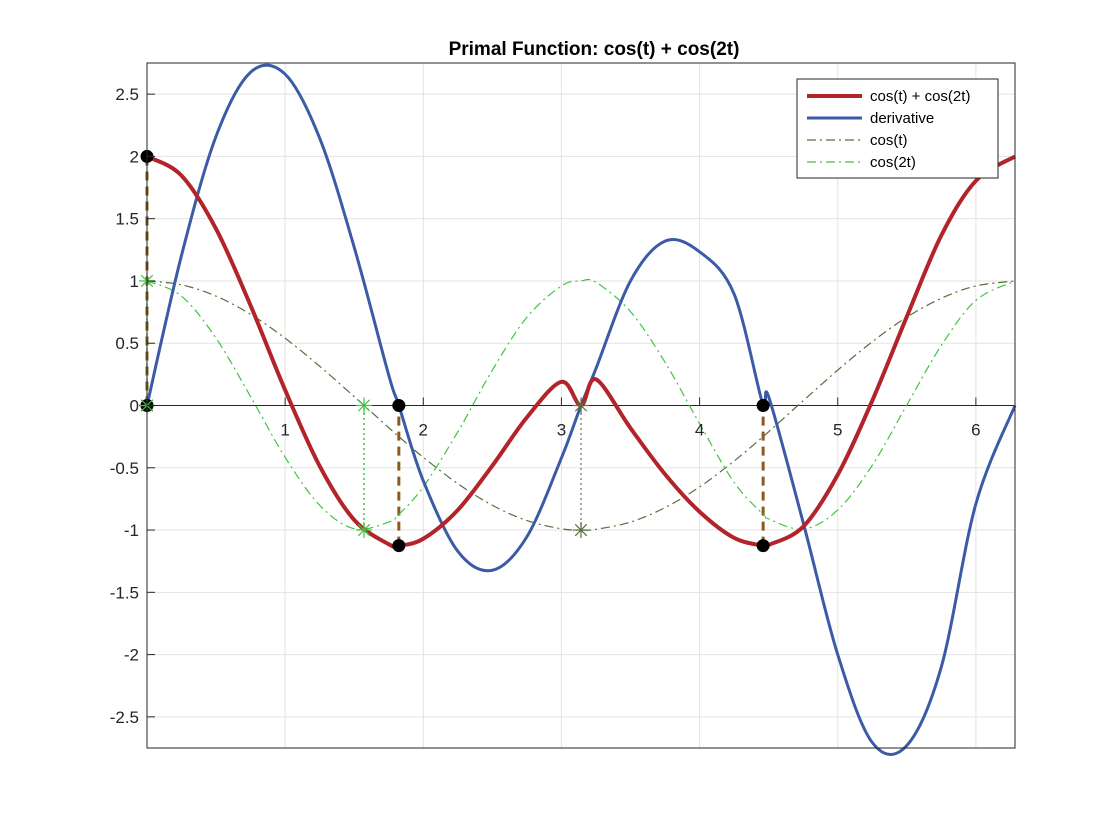 Image resolution: width=1120 pixels, height=840 pixels. What do you see at coordinates (127, 343) in the screenshot?
I see `y-tick-label: 0.5` at bounding box center [127, 343].